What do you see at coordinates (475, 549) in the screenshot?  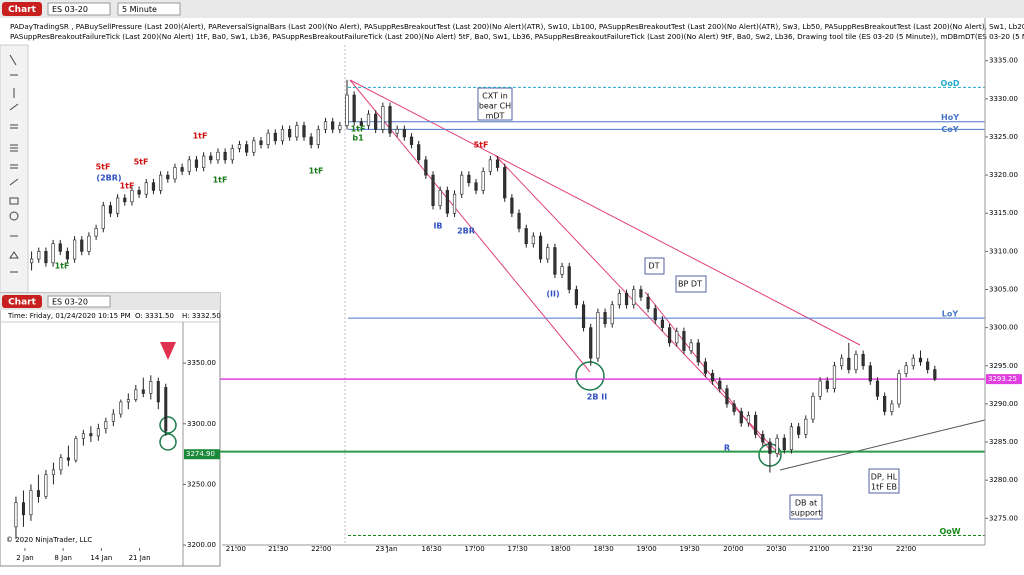 I see `x-tick-label: 17:00` at bounding box center [475, 549].